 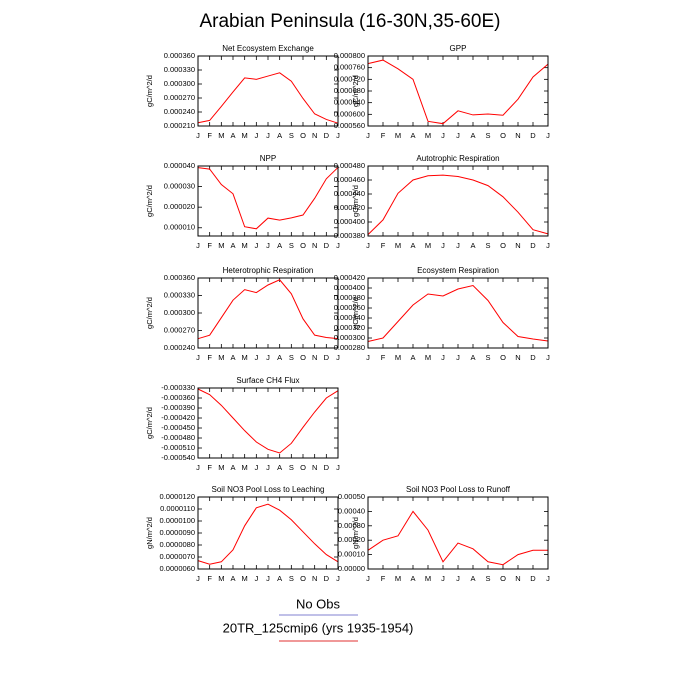 What do you see at coordinates (349, 193) in the screenshot?
I see `y-tick-label: 0.000440` at bounding box center [349, 193].